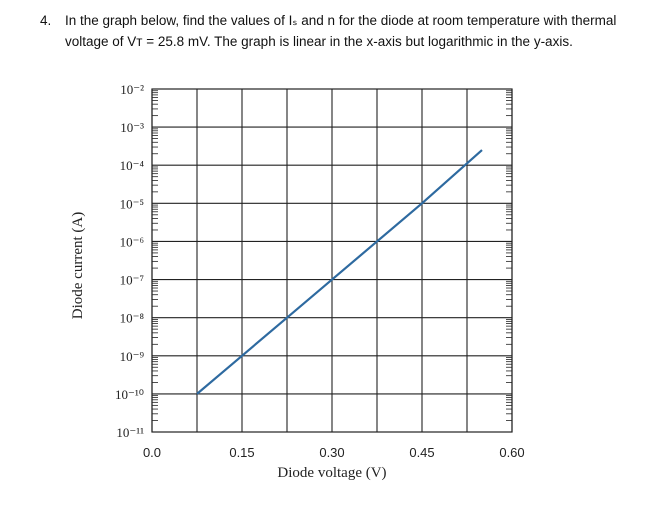 The image size is (663, 532). Describe the element at coordinates (152, 452) in the screenshot. I see `x-tick-label: 0.0` at that location.